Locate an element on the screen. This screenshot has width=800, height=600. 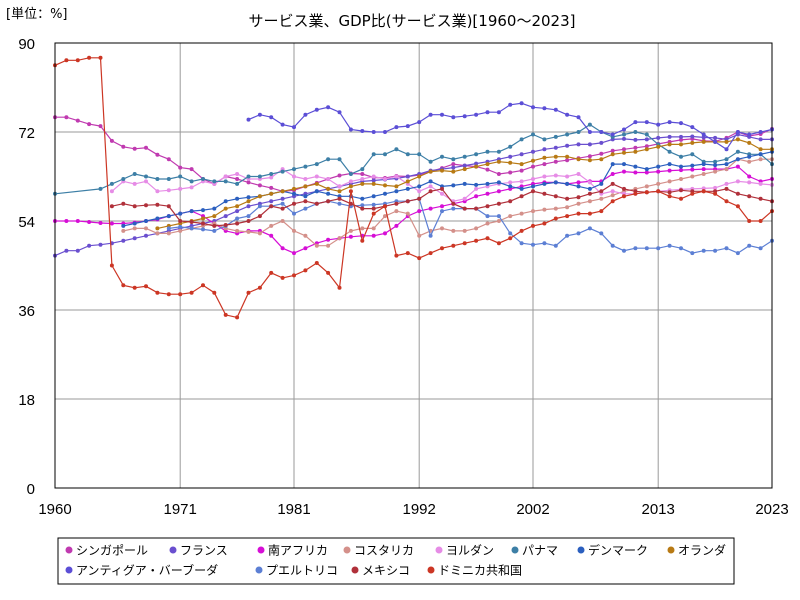
legend-box is located at coordinates (396, 561).